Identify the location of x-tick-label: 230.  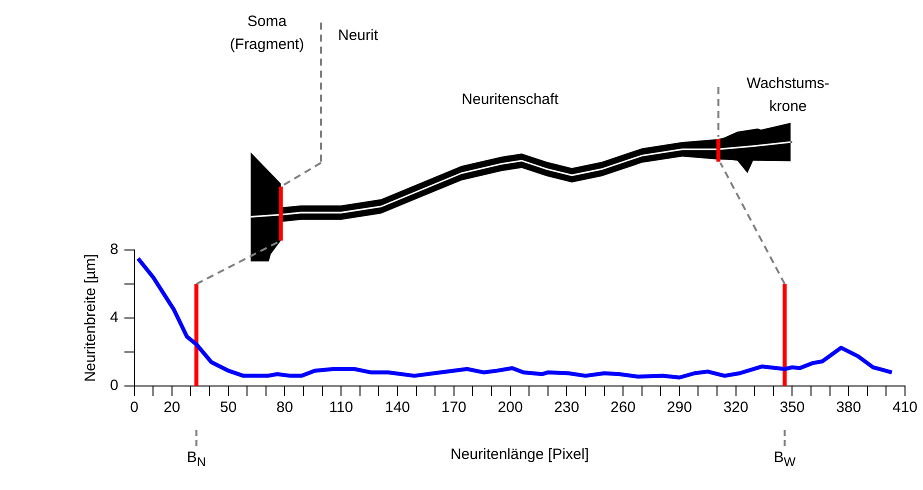
(567, 407).